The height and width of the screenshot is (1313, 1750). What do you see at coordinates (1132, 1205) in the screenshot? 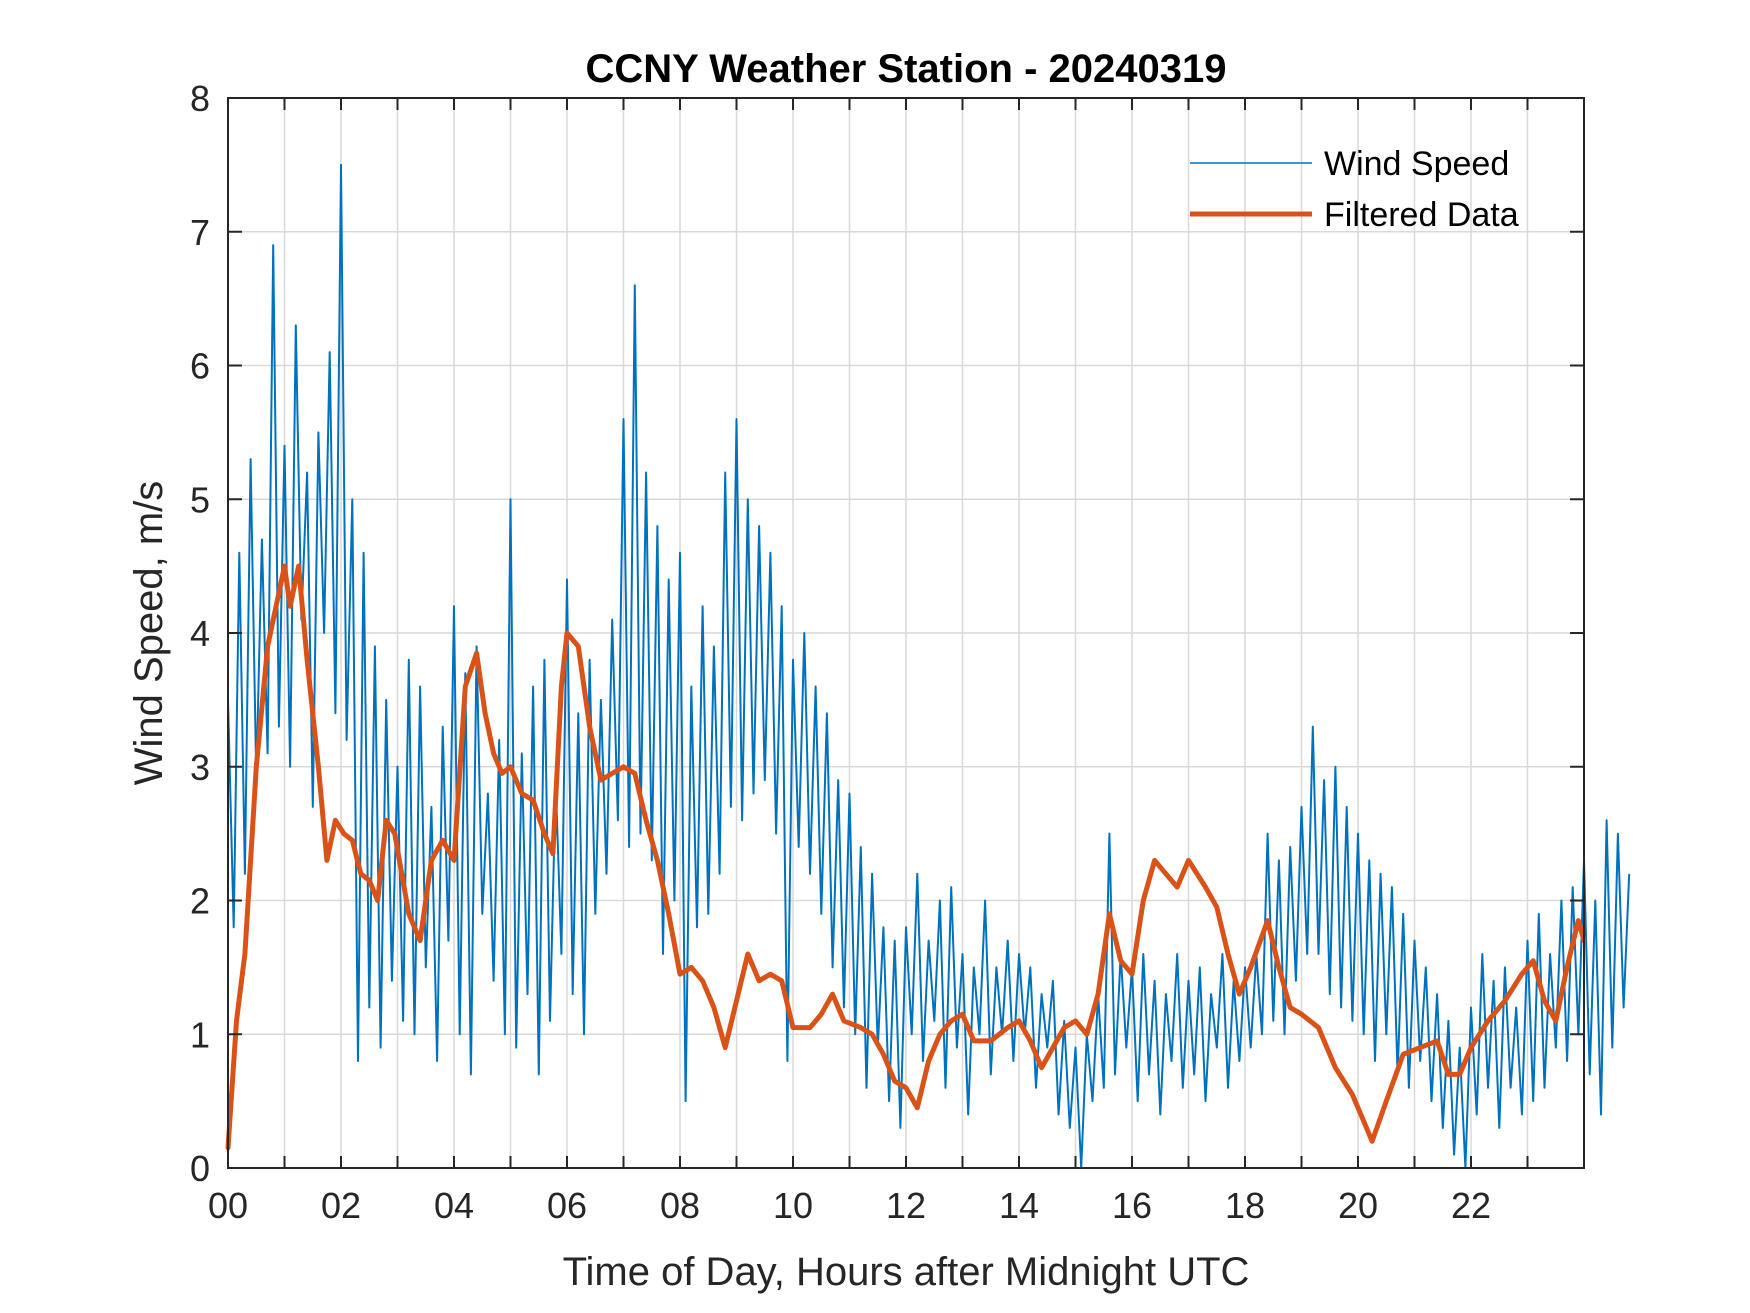
I see `x-tick-label: 16` at bounding box center [1132, 1205].